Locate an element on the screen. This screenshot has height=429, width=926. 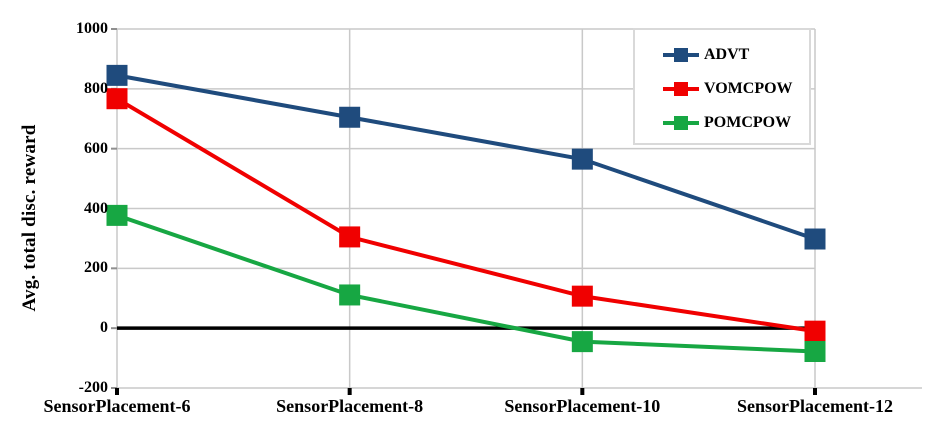
legend-label: ADVT is located at coordinates (727, 54).